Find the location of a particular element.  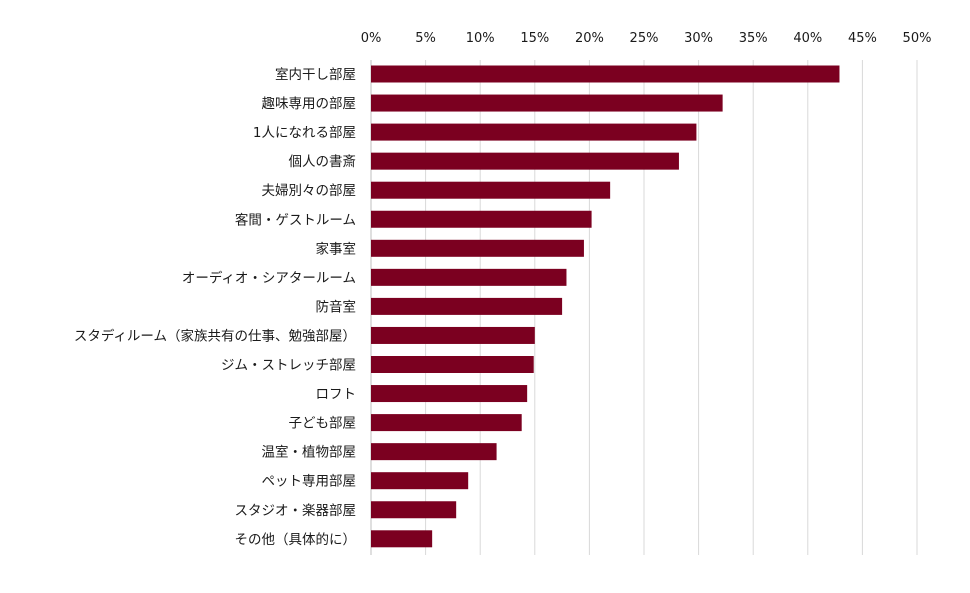

x-tick-label: 25% is located at coordinates (644, 38).